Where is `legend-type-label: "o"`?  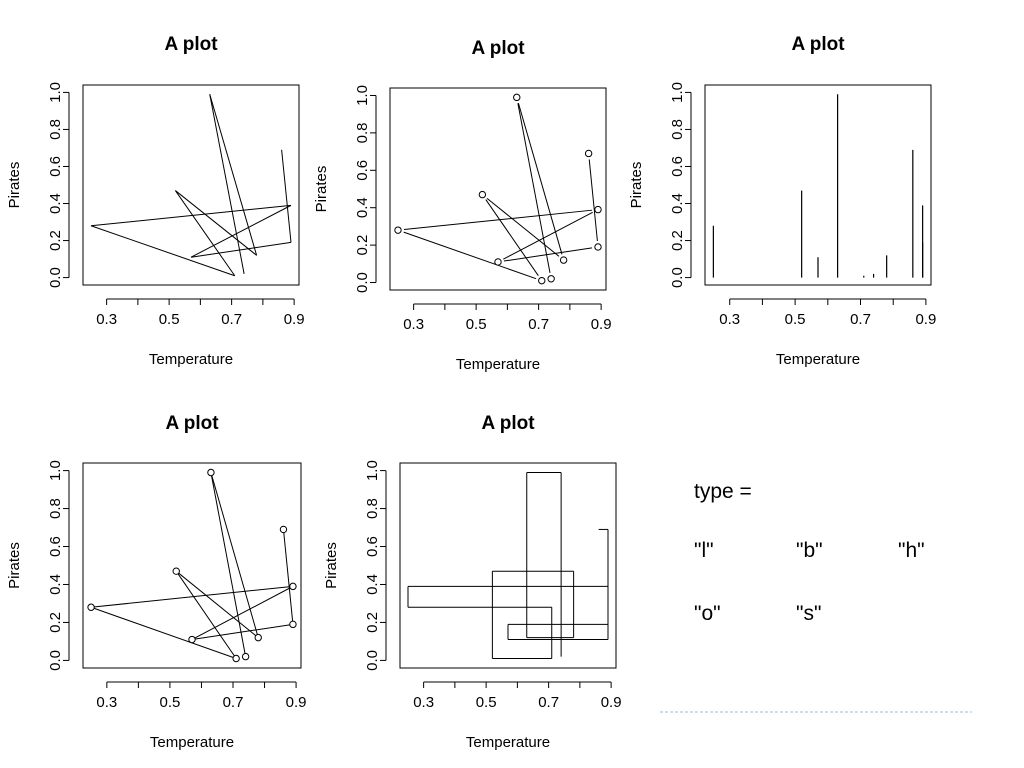
legend-type-label: "o" is located at coordinates (707, 613).